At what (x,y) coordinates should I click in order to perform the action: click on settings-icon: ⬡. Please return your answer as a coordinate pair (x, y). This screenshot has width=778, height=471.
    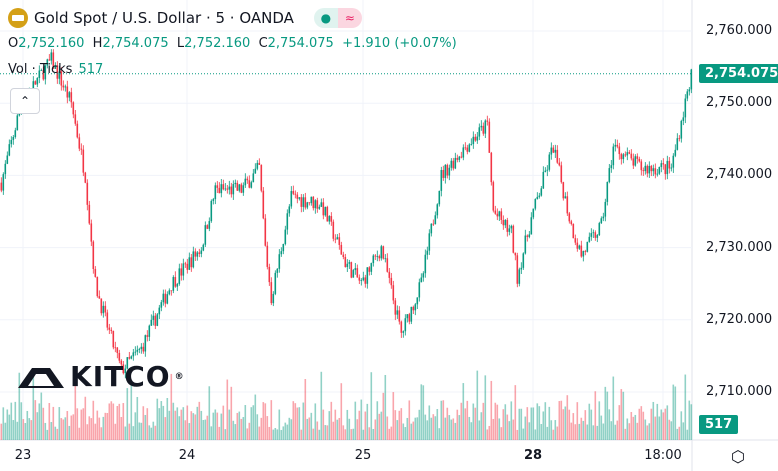
    Looking at the image, I should click on (738, 456).